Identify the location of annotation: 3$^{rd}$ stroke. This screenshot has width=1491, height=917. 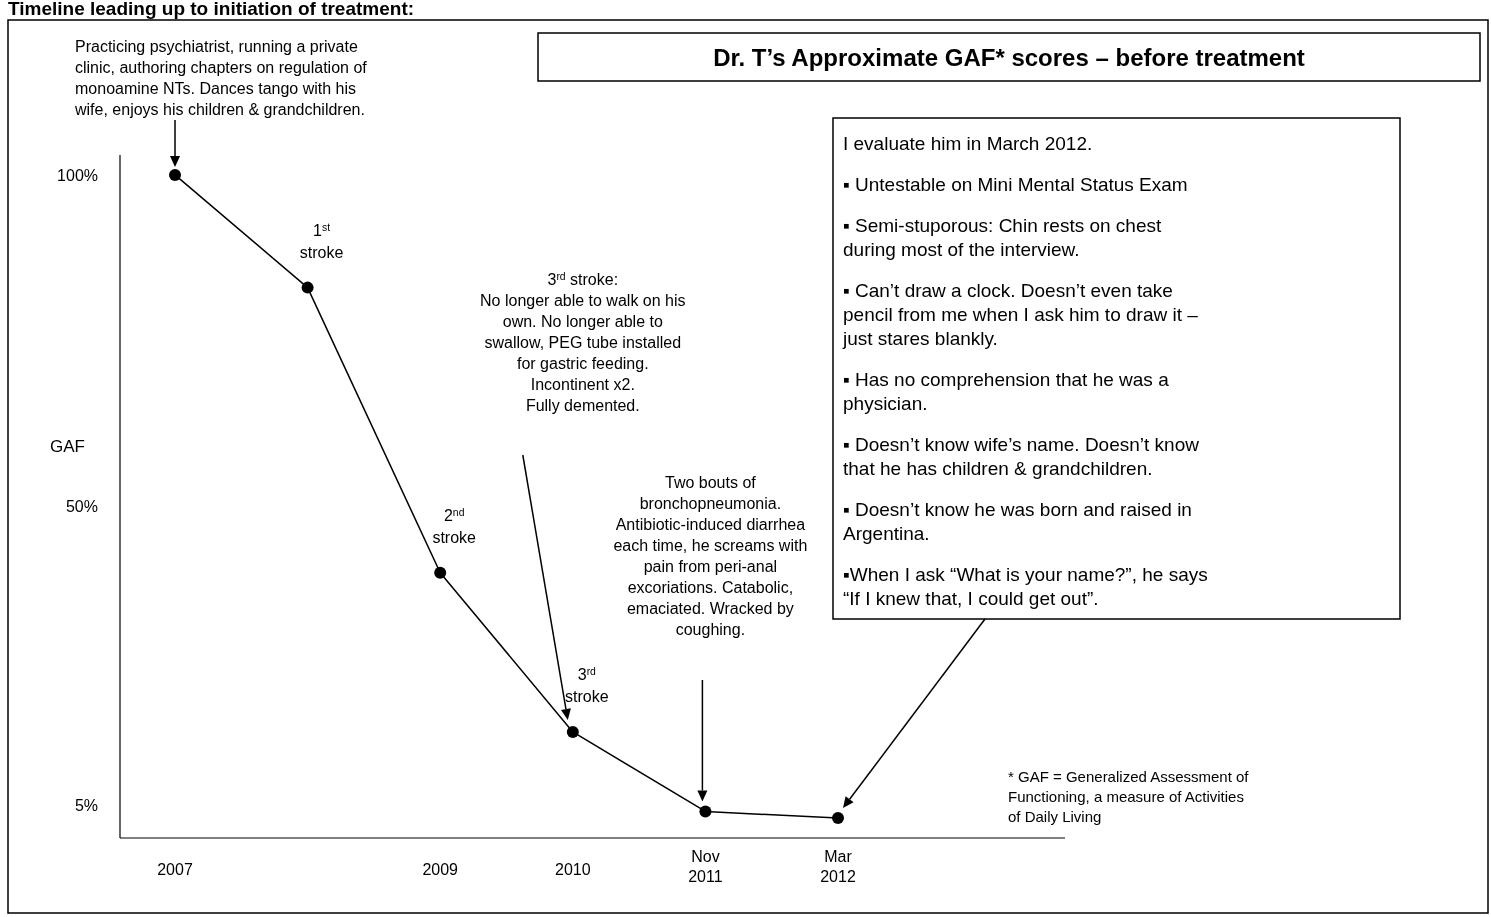
(587, 685).